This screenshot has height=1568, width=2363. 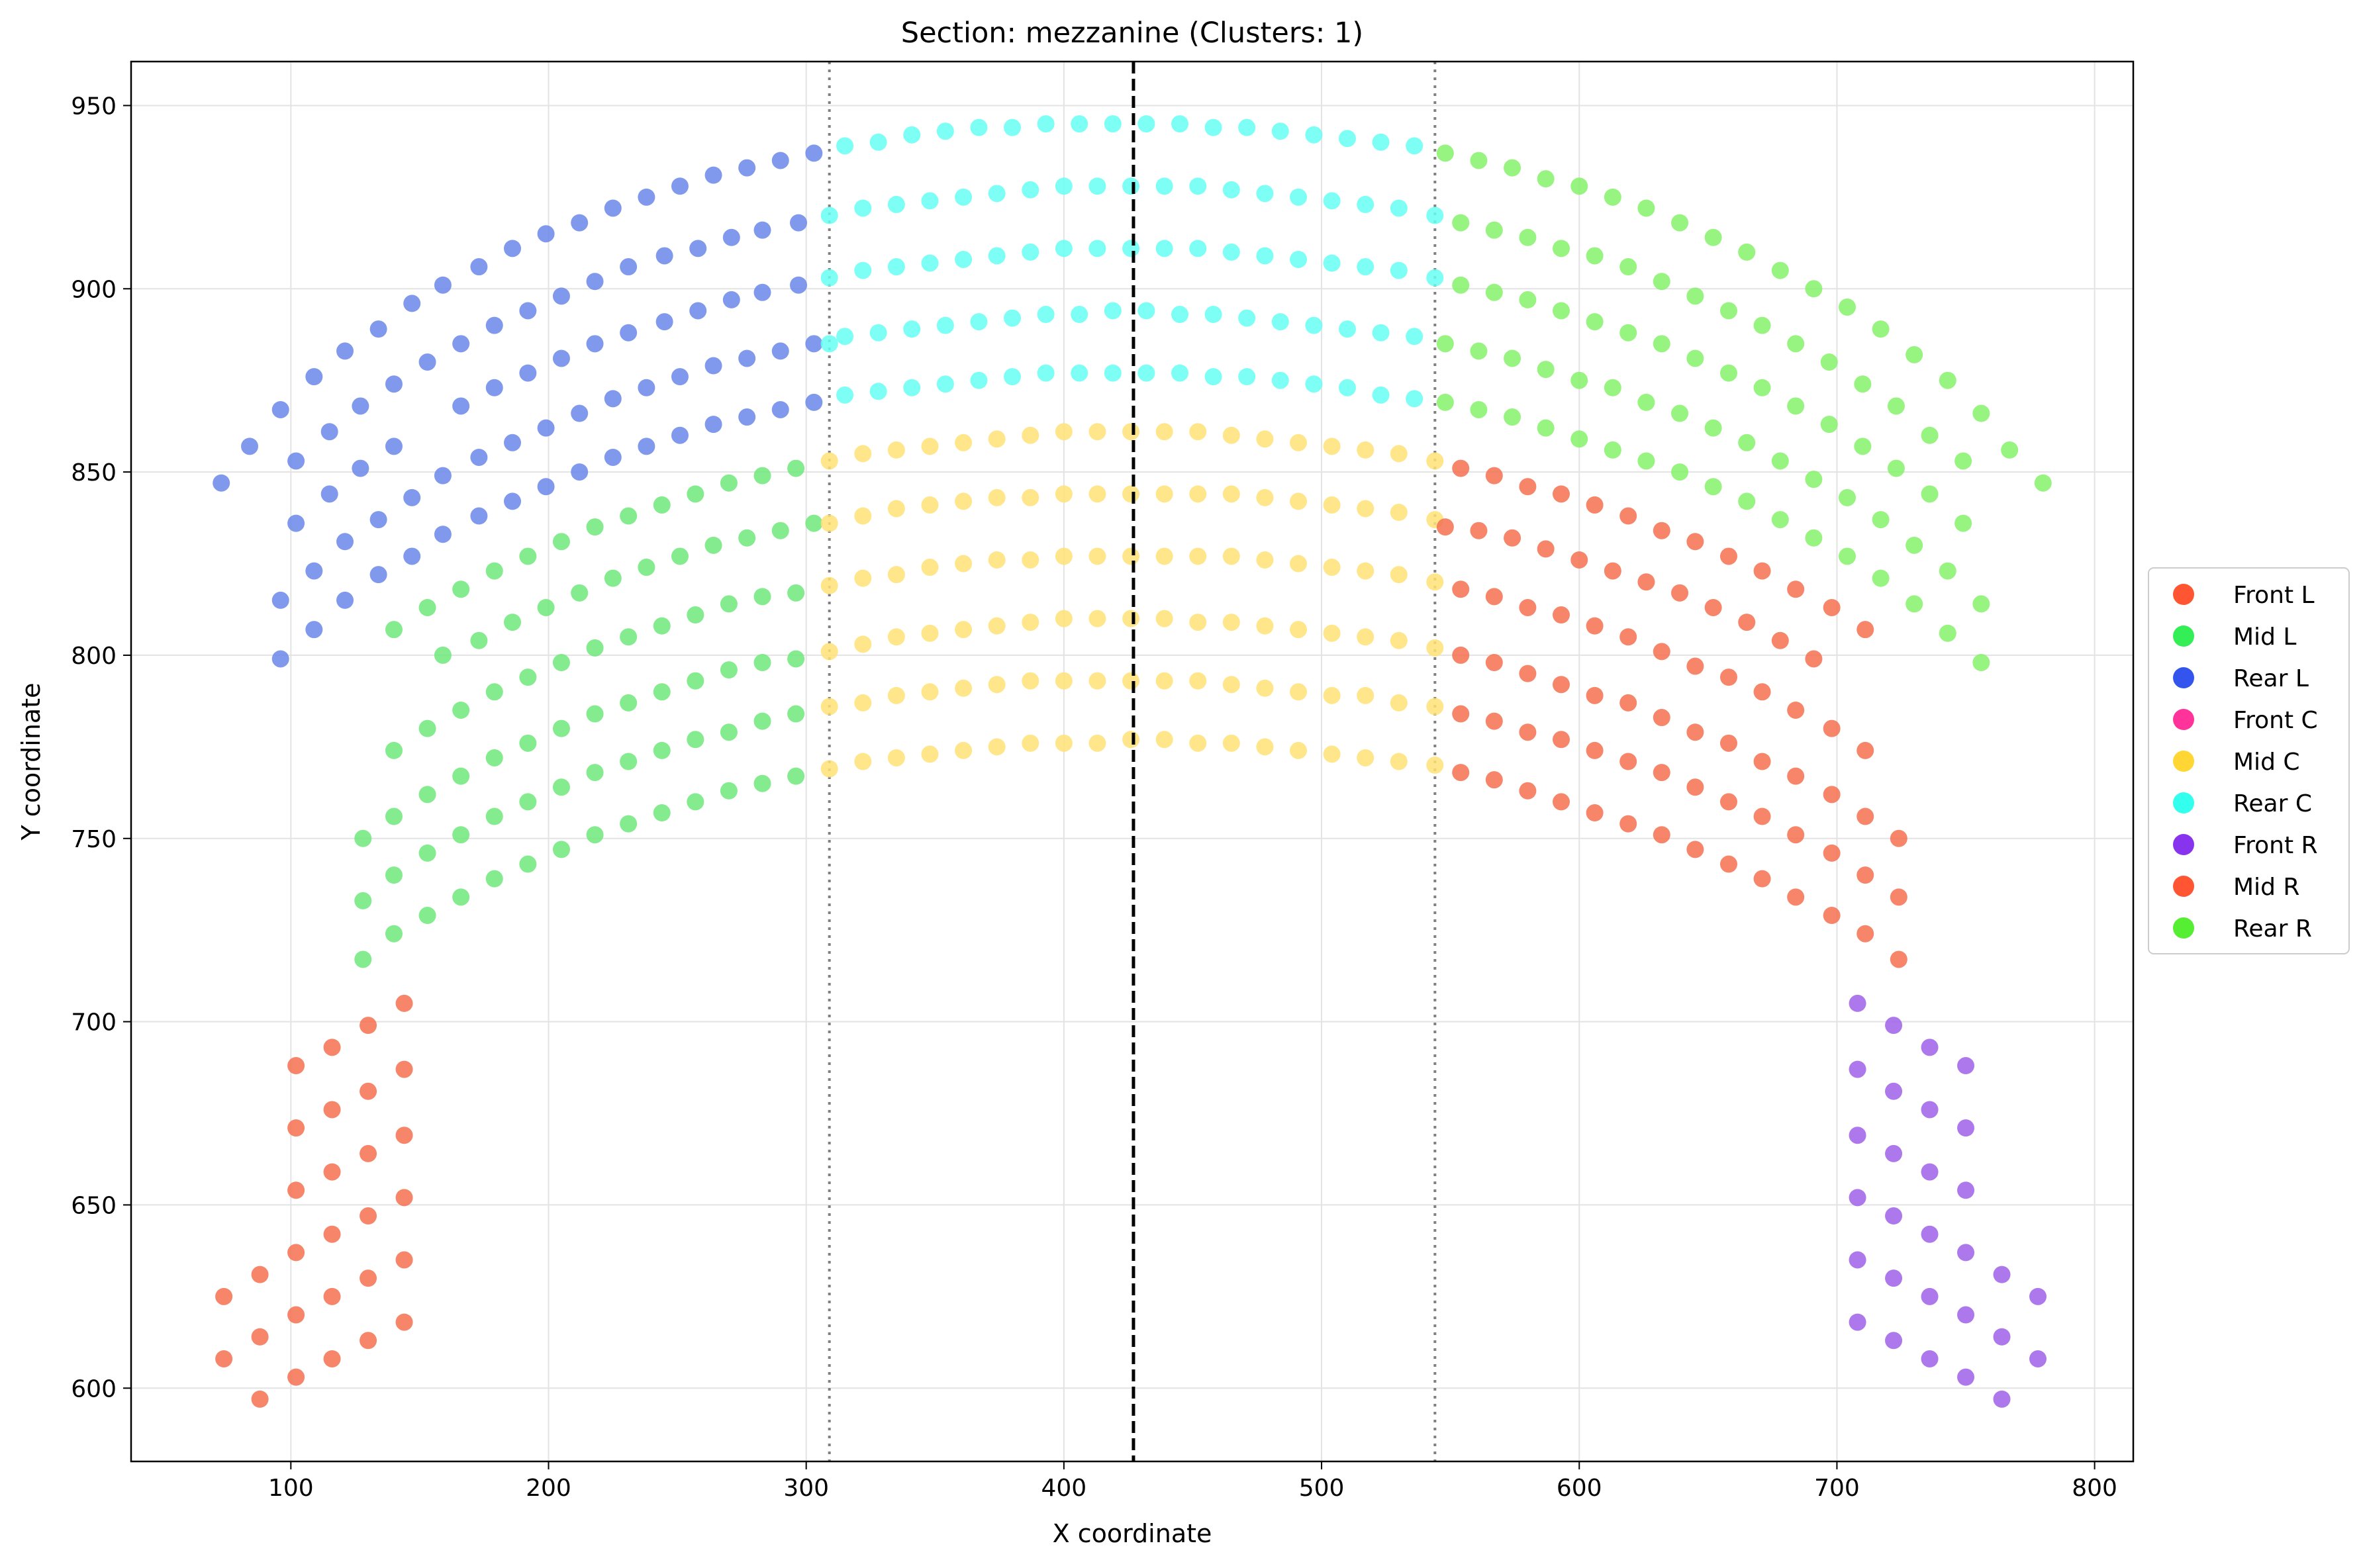 What do you see at coordinates (1064, 1488) in the screenshot?
I see `x-tick-label: 400` at bounding box center [1064, 1488].